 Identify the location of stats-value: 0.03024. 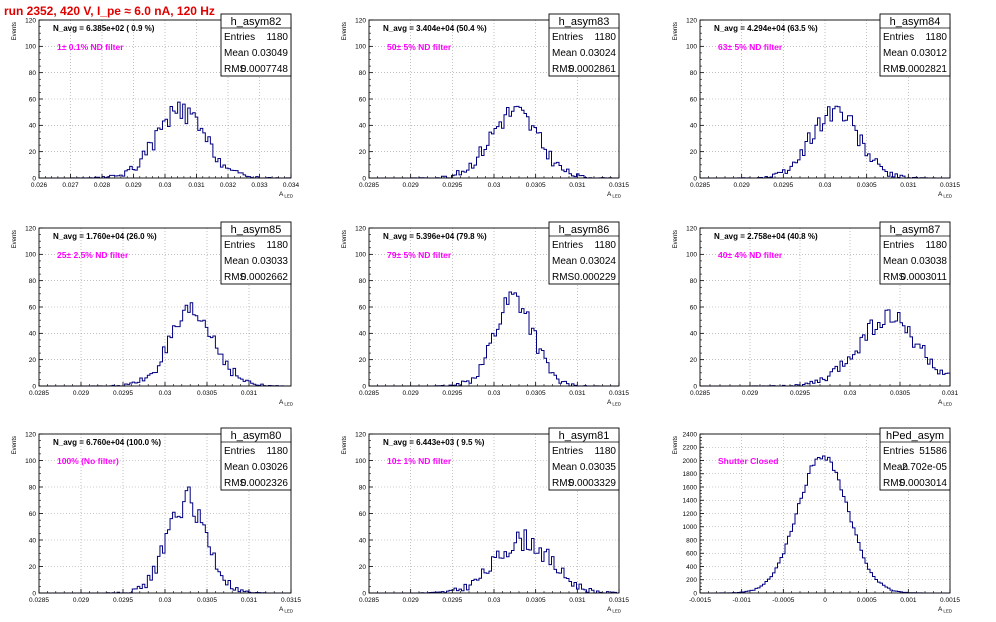
(598, 261).